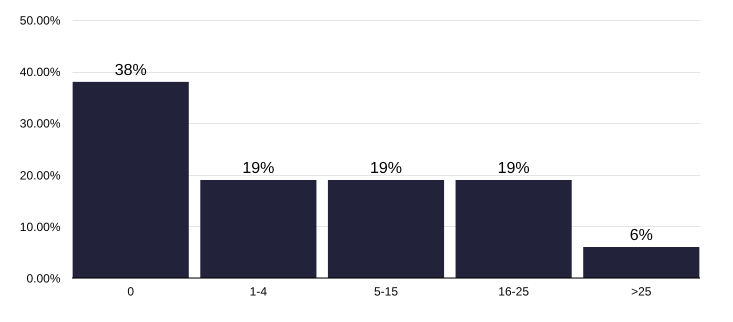  What do you see at coordinates (40, 175) in the screenshot?
I see `y-tick-label: 20.00%` at bounding box center [40, 175].